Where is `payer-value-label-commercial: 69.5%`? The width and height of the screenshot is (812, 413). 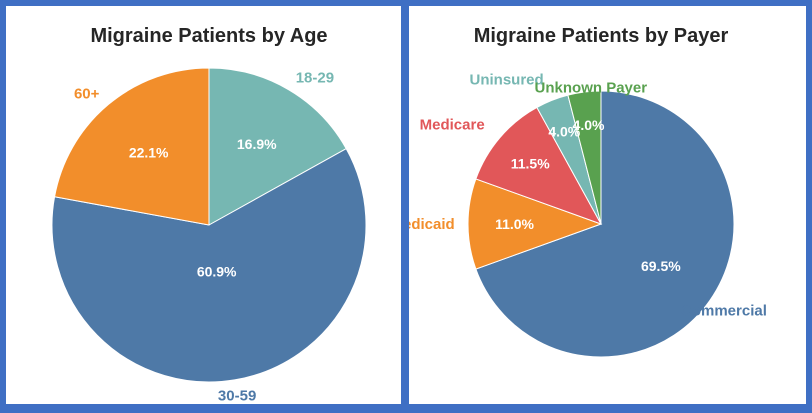 payer-value-label-commercial: 69.5% is located at coordinates (661, 266).